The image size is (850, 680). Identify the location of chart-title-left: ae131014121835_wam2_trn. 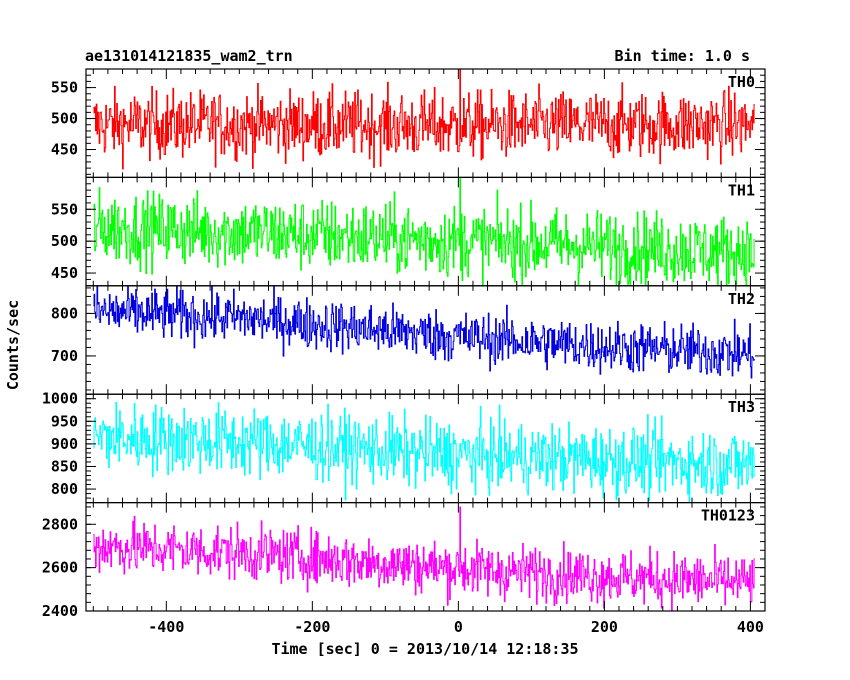
(189, 56).